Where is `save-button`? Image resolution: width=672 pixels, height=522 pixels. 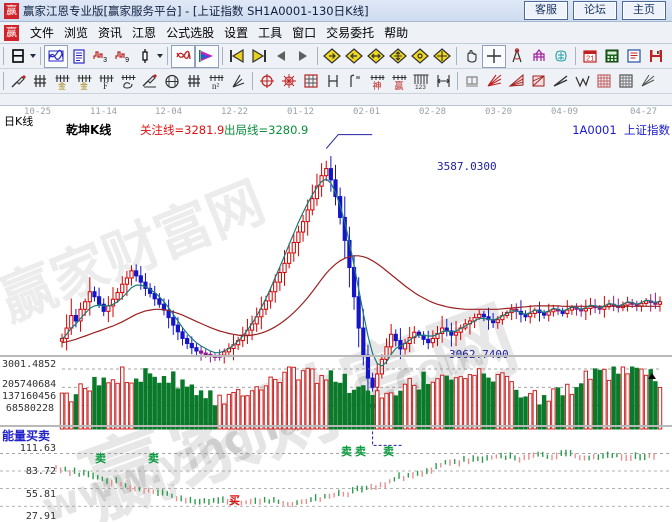 save-button is located at coordinates (656, 56).